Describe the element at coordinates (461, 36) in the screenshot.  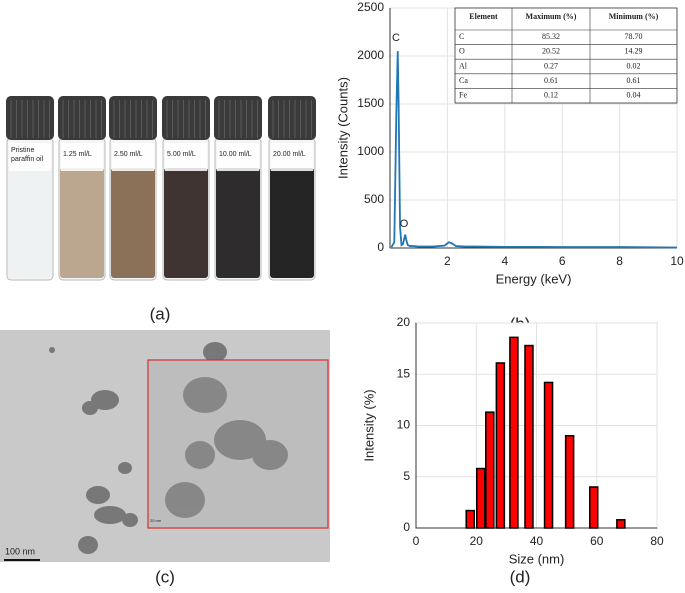
I see `table-cell: C` at that location.